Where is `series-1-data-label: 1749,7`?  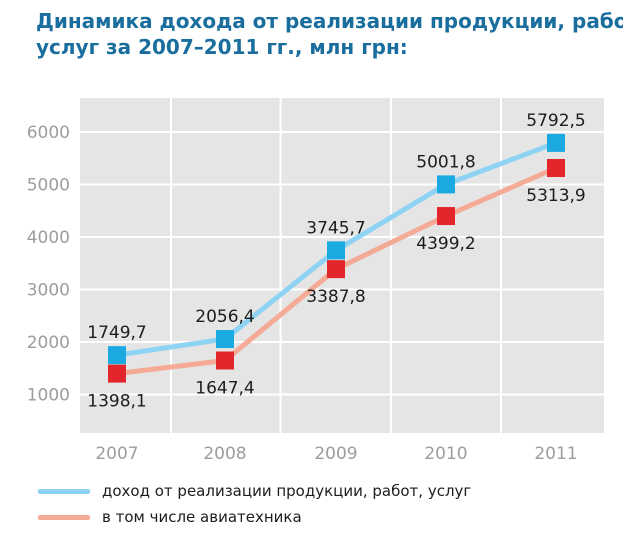
series-1-data-label: 1749,7 is located at coordinates (116, 333).